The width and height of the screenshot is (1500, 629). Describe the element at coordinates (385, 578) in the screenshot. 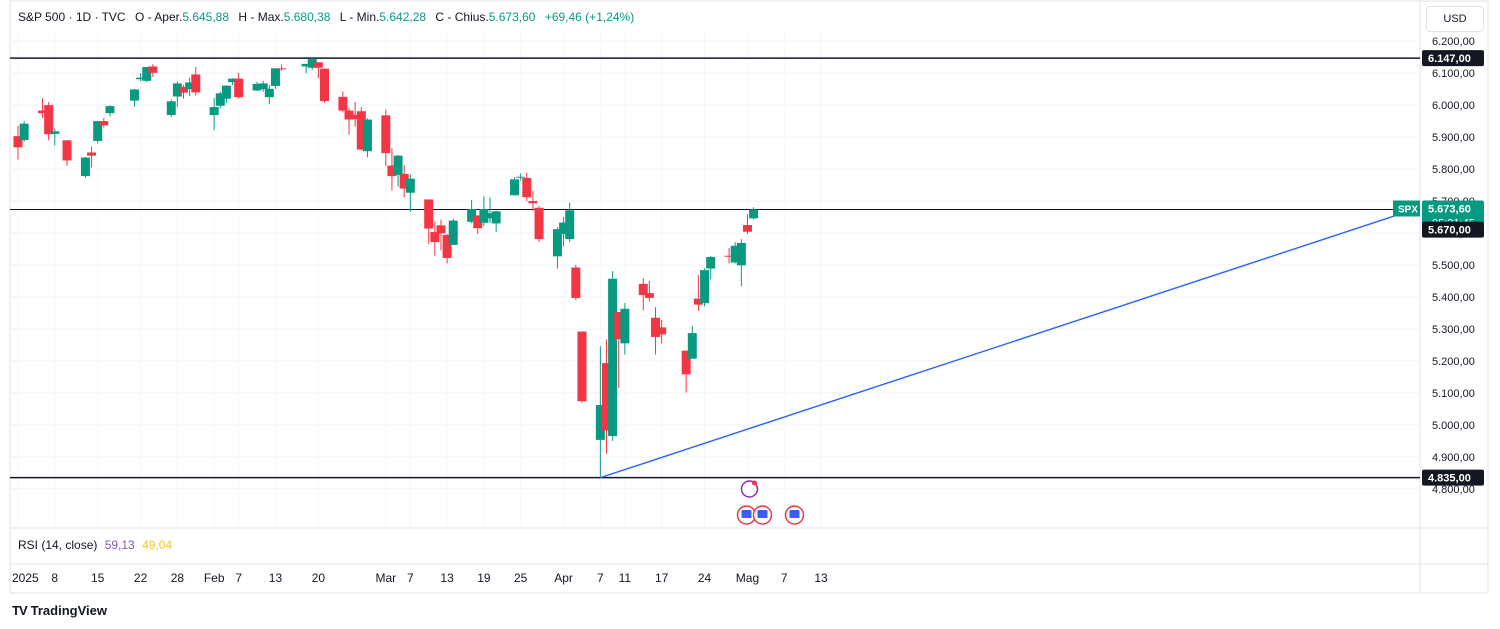

I see `x-tick-label: Mar` at that location.